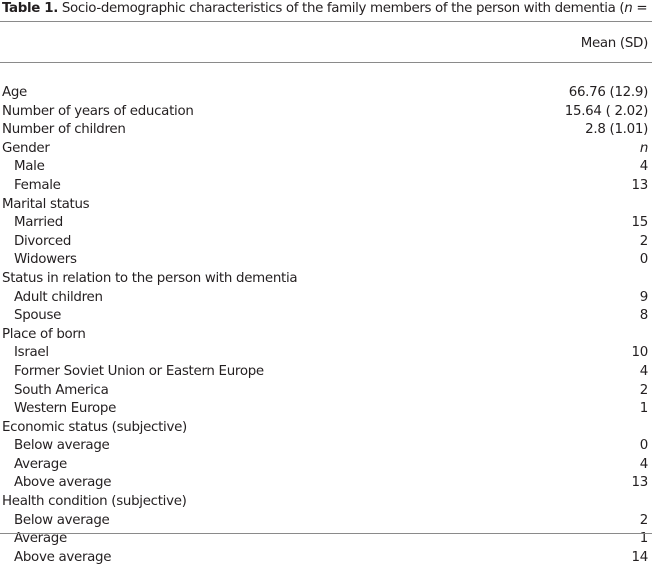 The width and height of the screenshot is (652, 567). What do you see at coordinates (326, 558) in the screenshot?
I see `table-row: Above average 14` at bounding box center [326, 558].